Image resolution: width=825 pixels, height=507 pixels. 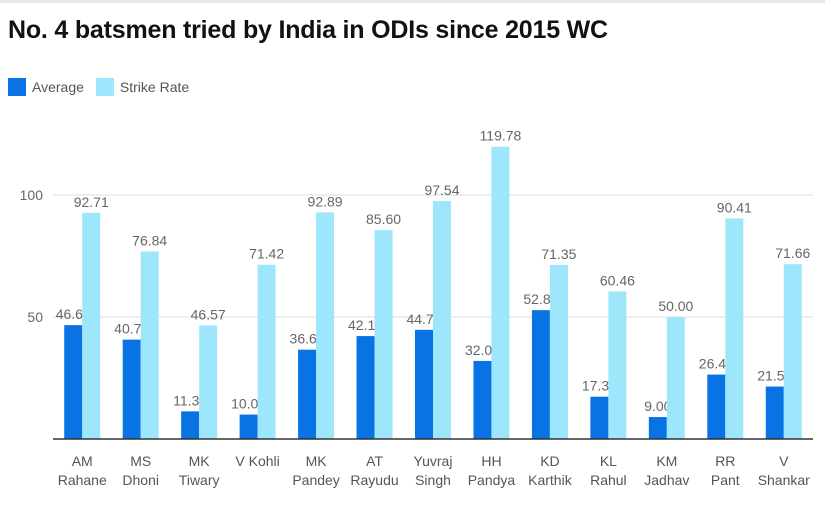 What do you see at coordinates (540, 299) in the screenshot?
I see `data-label-average: 52.80` at bounding box center [540, 299].